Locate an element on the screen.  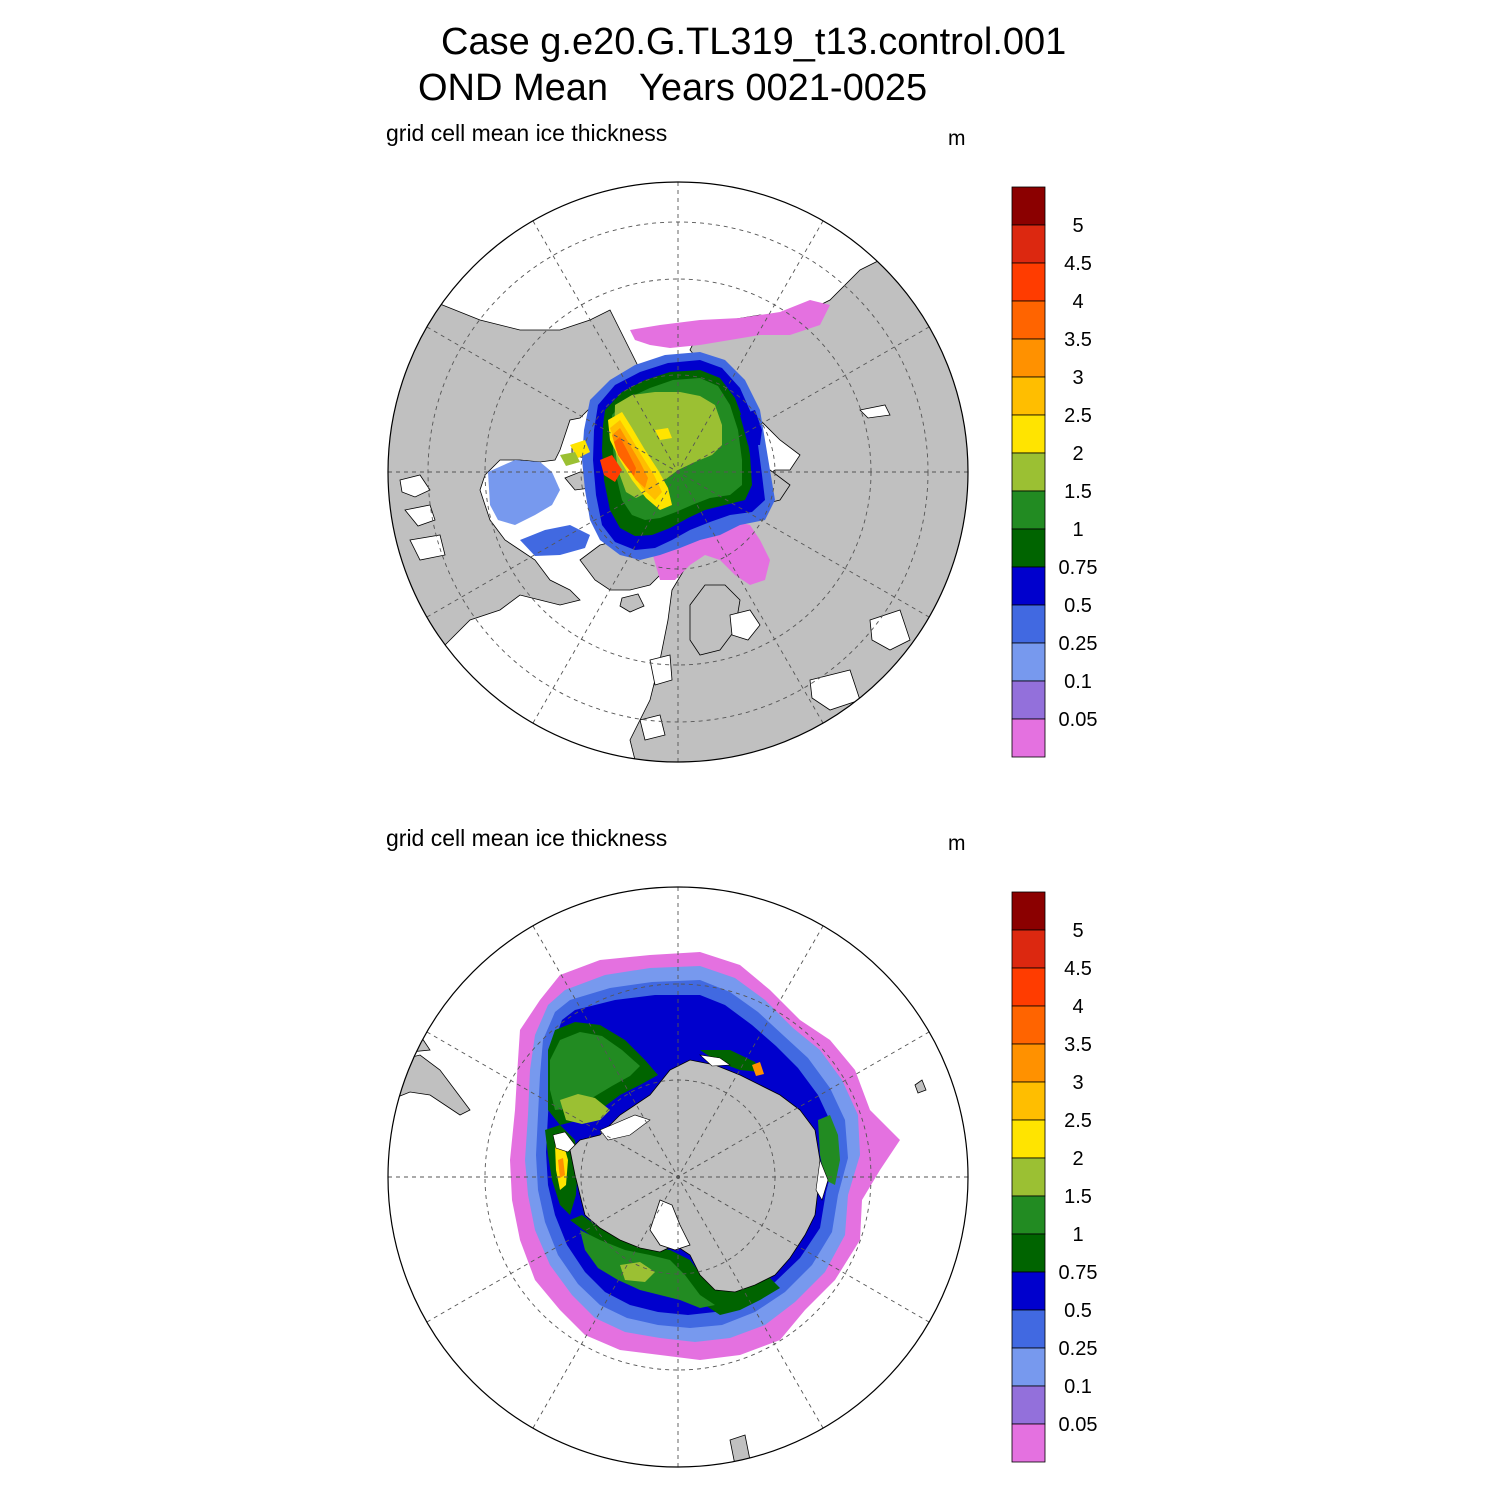
figure-title-line2: OND Mean Years 0021-0025 is located at coordinates (673, 88).